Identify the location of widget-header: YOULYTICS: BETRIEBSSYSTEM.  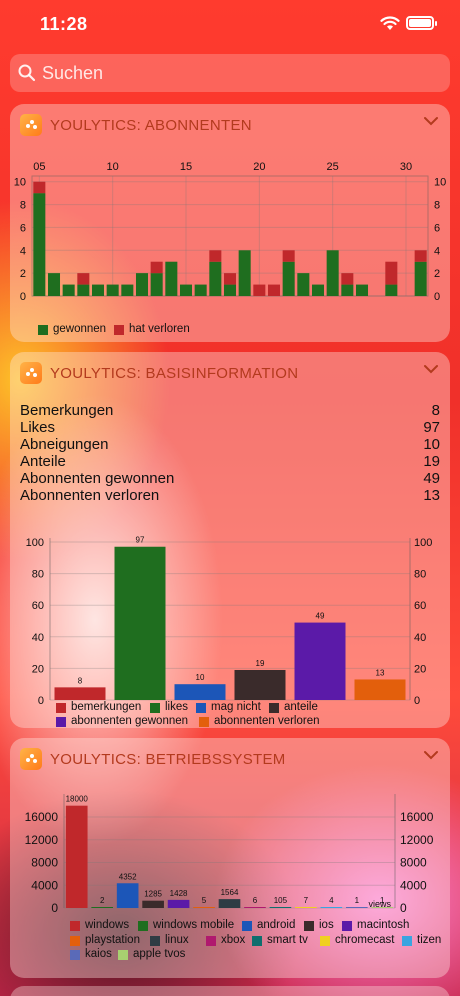
(230, 759).